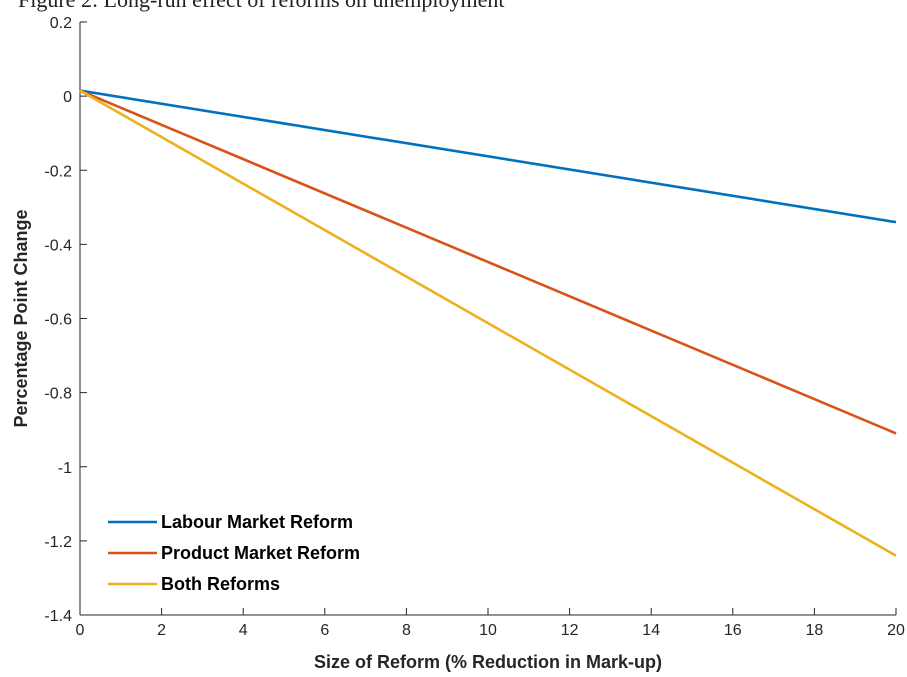 The width and height of the screenshot is (907, 677). What do you see at coordinates (61, 23) in the screenshot?
I see `y-tick-label: 0.2` at bounding box center [61, 23].